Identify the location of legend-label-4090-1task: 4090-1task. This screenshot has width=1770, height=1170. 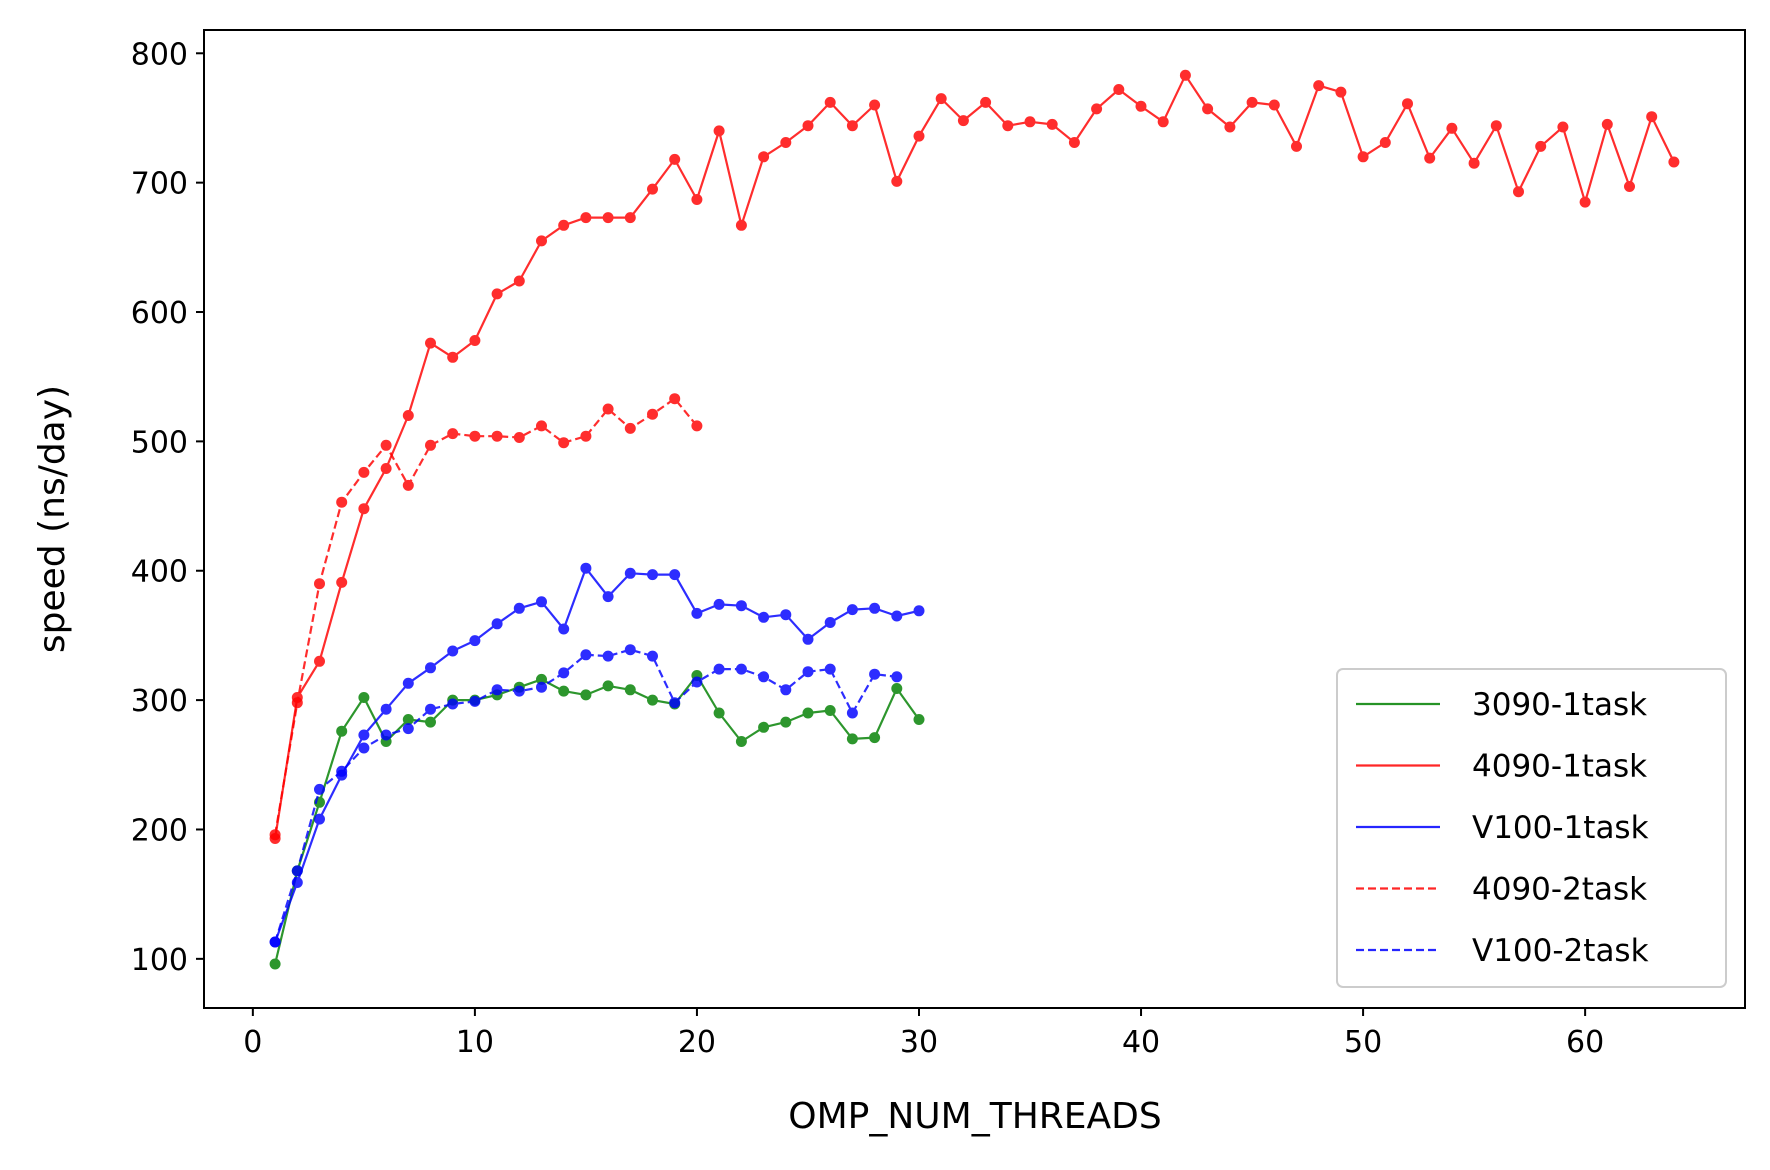
(1559, 767).